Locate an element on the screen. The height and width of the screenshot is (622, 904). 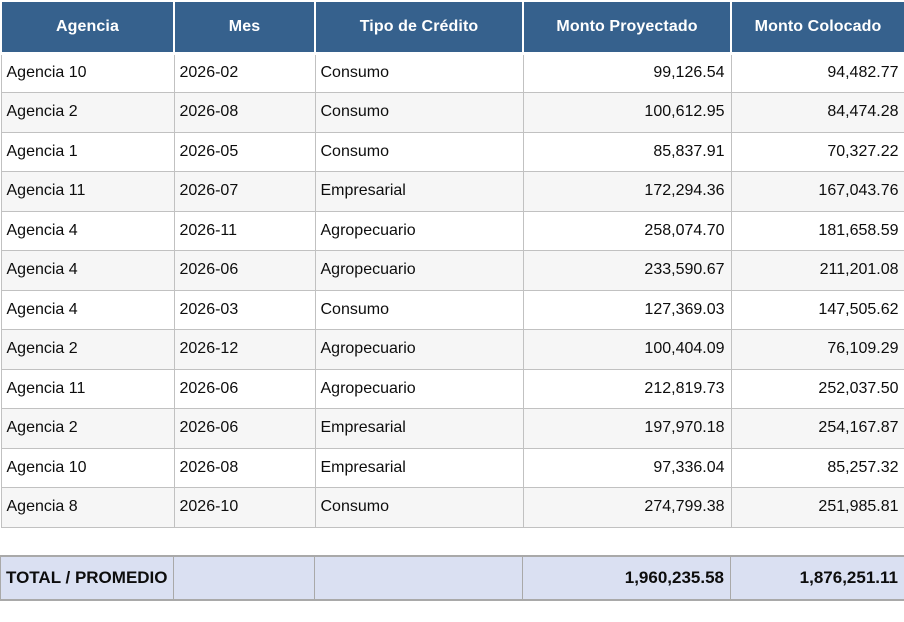
cell-agencia: Agencia 1 is located at coordinates (87, 151).